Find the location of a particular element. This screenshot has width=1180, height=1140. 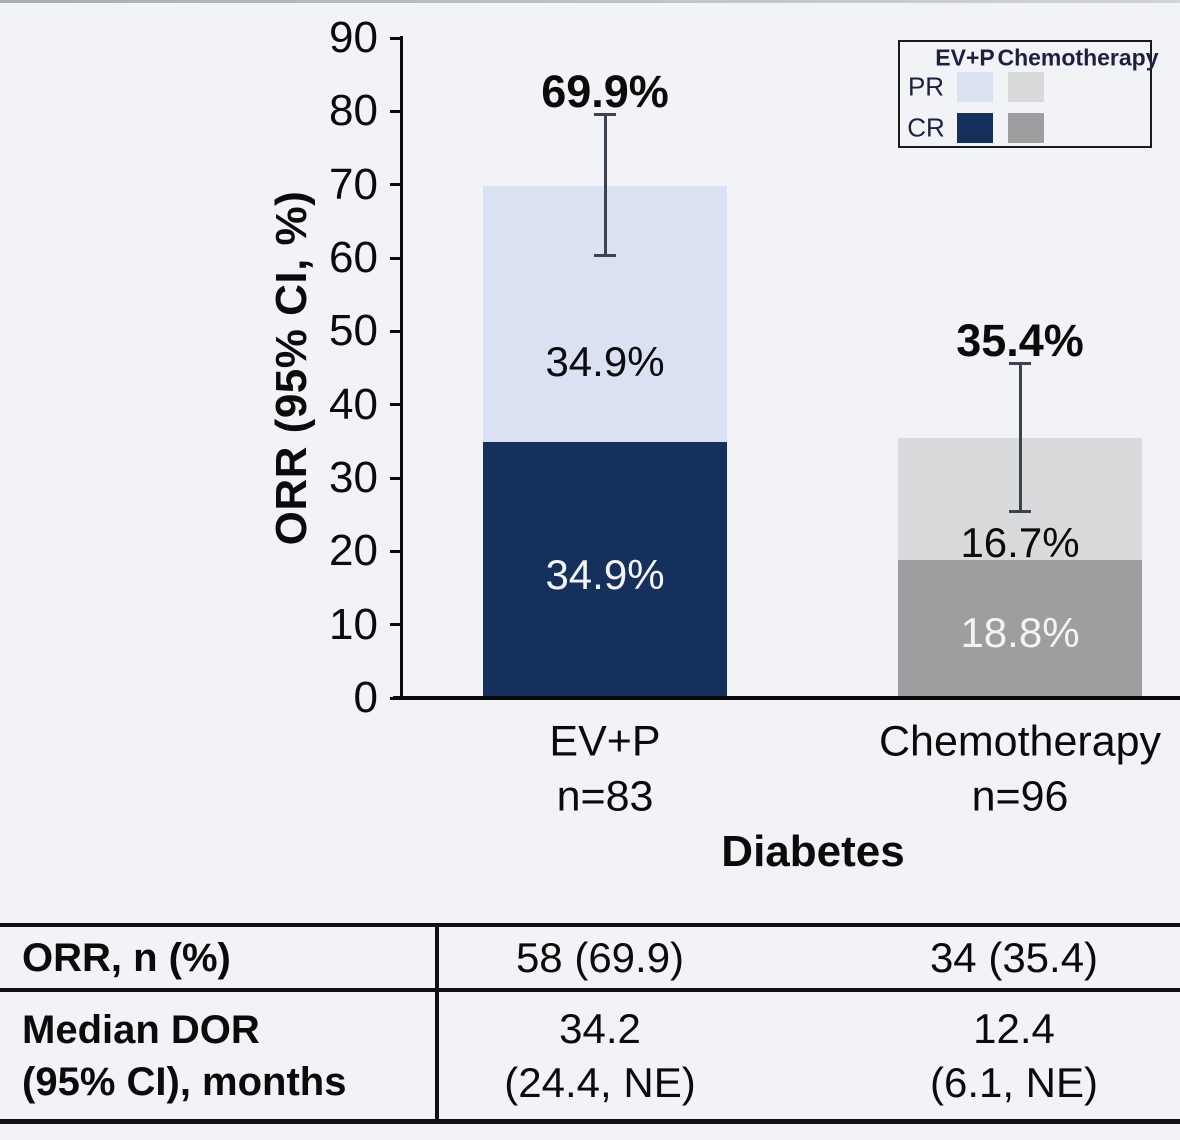

segment-label-evp-cr: 34.9% is located at coordinates (605, 574).